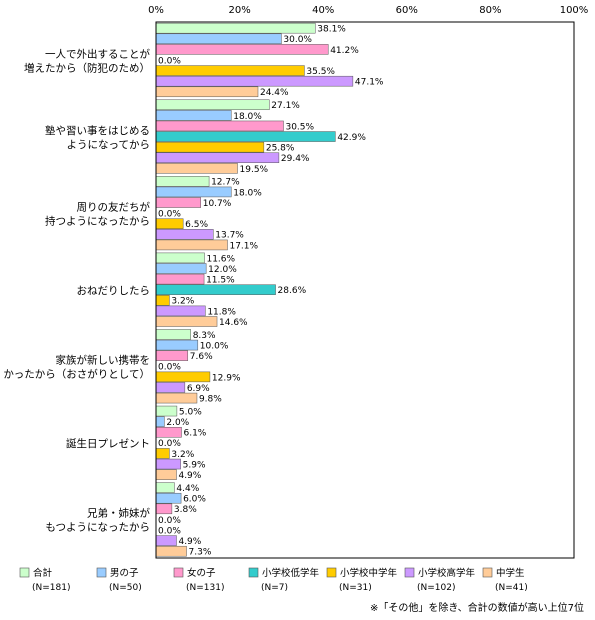  What do you see at coordinates (274, 93) in the screenshot?
I see `data-label: 24.4%` at bounding box center [274, 93].